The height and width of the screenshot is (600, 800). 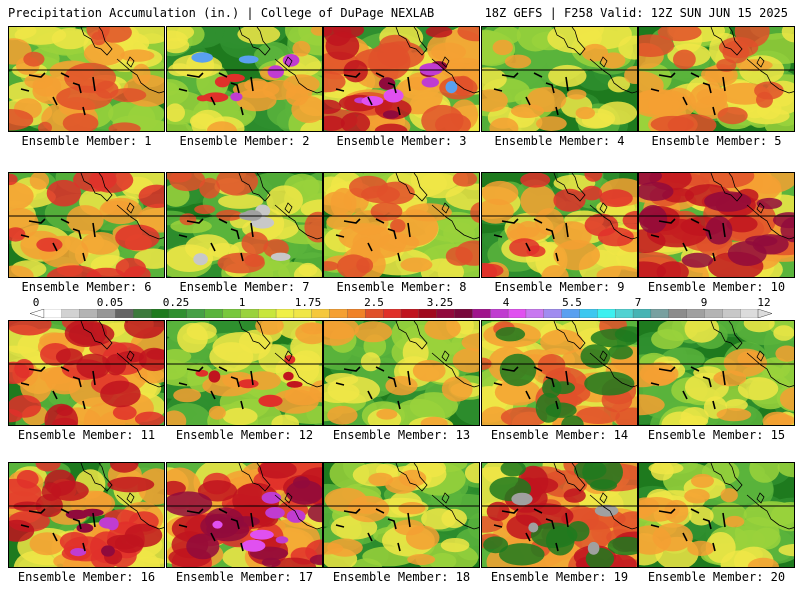 I want to click on colorbar-tick-label: 0, so click(x=36, y=302).